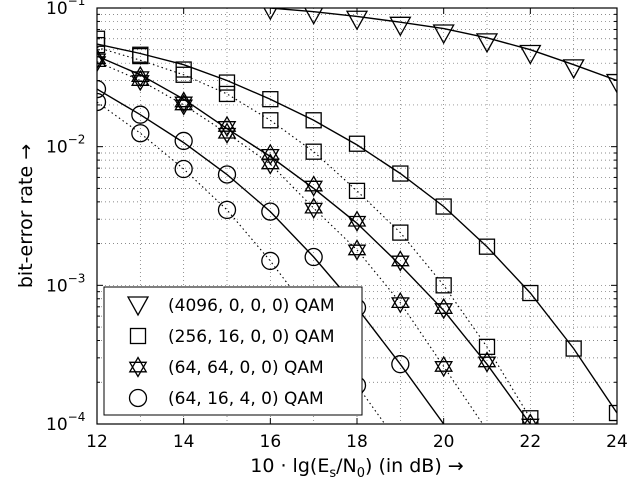 The image size is (629, 489). What do you see at coordinates (444, 442) in the screenshot?
I see `x-tick-label: 20` at bounding box center [444, 442].